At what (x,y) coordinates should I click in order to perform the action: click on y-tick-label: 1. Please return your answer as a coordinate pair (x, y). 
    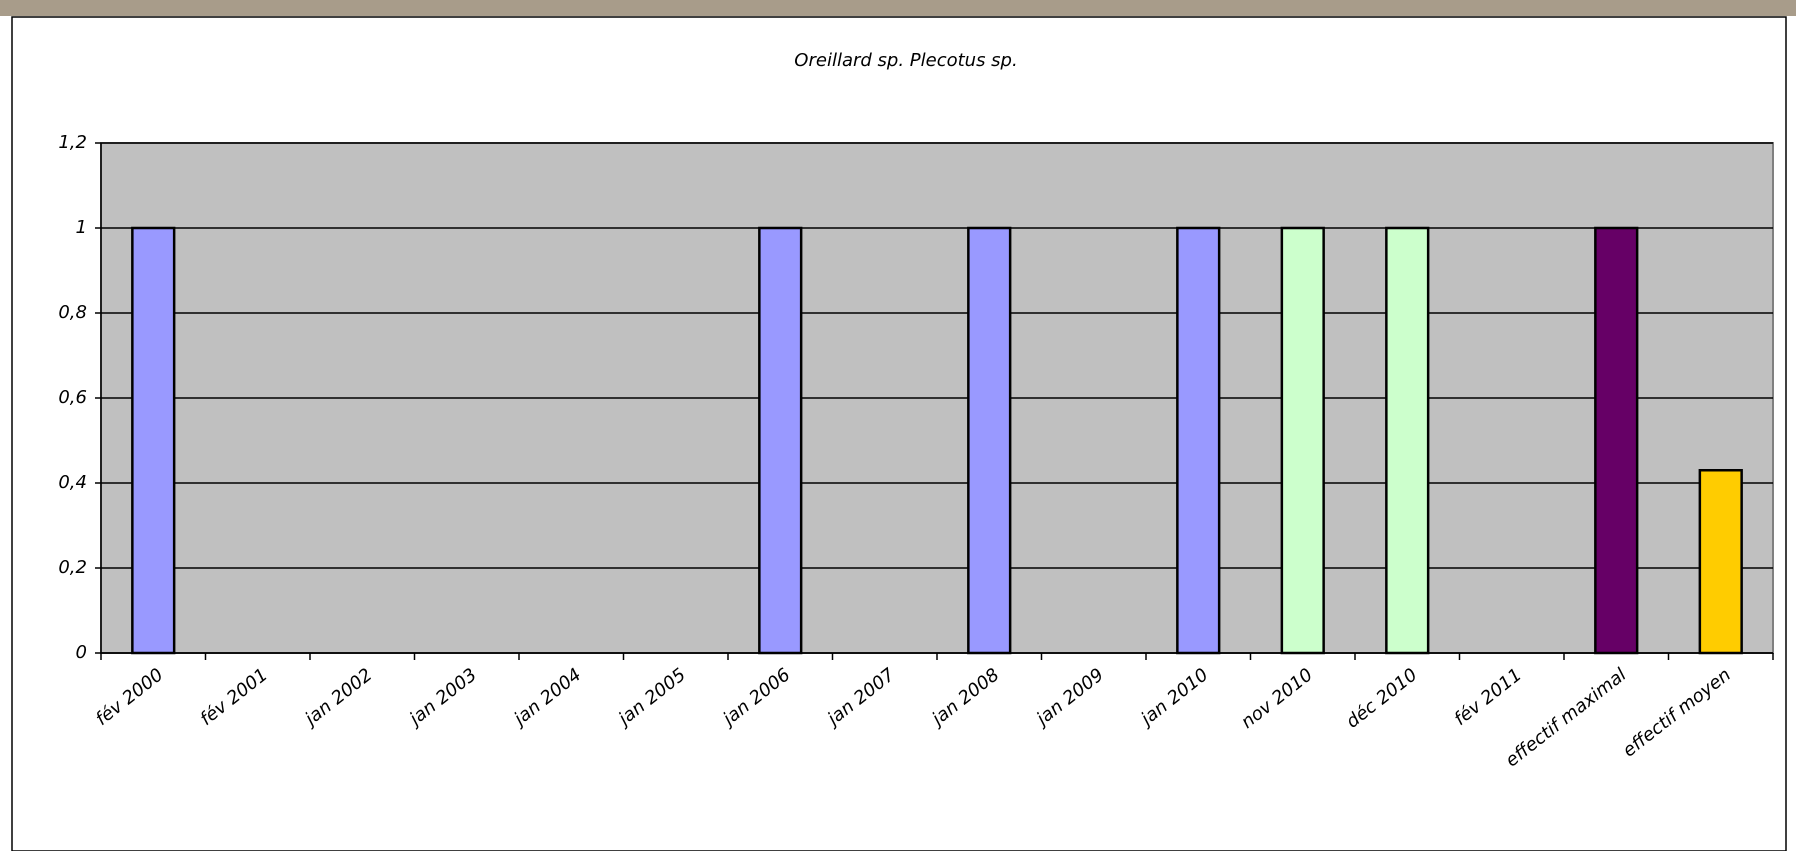
    Looking at the image, I should click on (81, 227).